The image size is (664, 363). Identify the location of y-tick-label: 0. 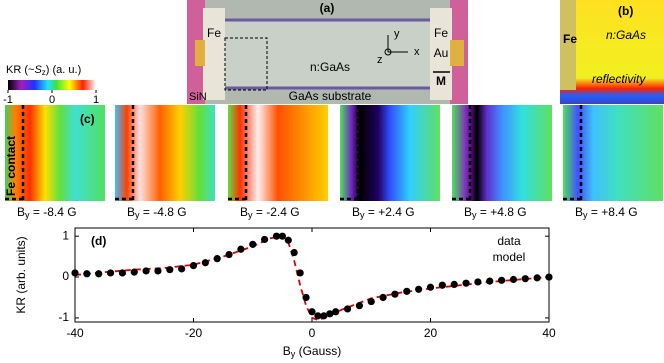
(65, 276).